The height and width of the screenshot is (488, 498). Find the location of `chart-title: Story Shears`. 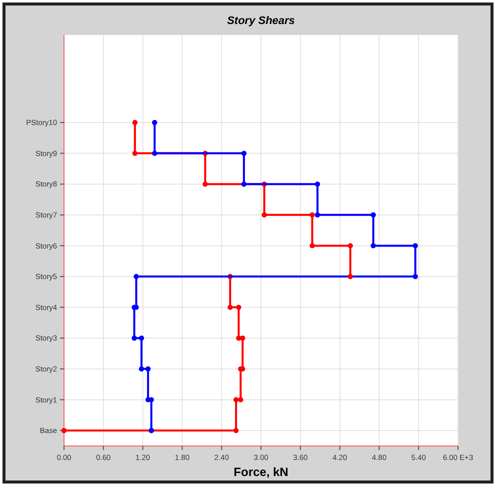

chart-title: Story Shears is located at coordinates (261, 21).